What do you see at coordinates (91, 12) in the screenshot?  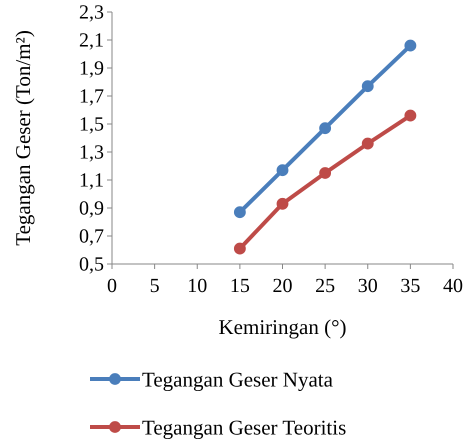 I see `y-tick-label: 2,3` at bounding box center [91, 12].